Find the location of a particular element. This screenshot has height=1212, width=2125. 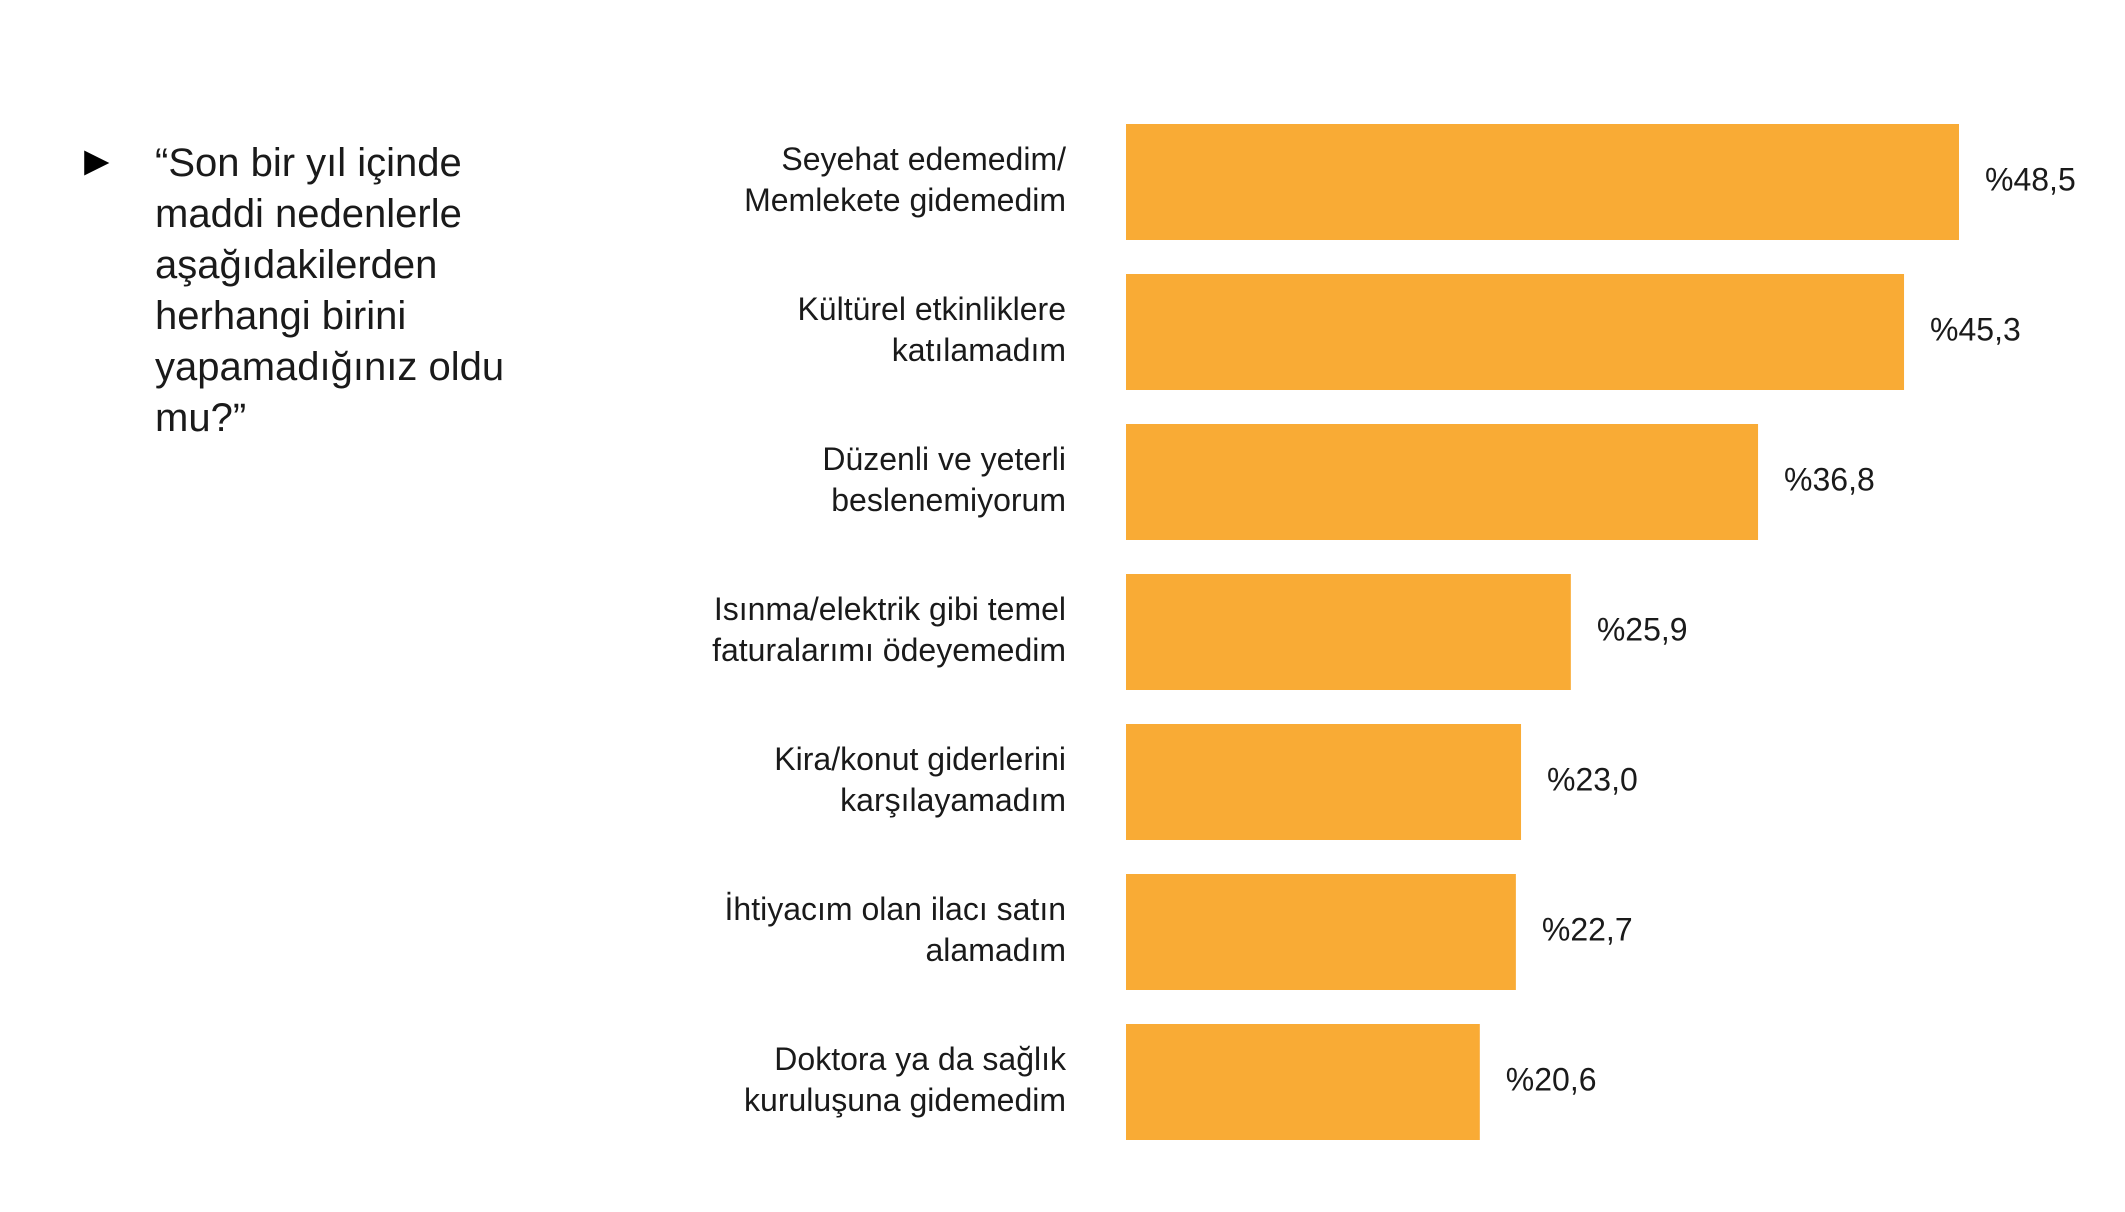

value-label-4: %25,9 is located at coordinates (1642, 629).